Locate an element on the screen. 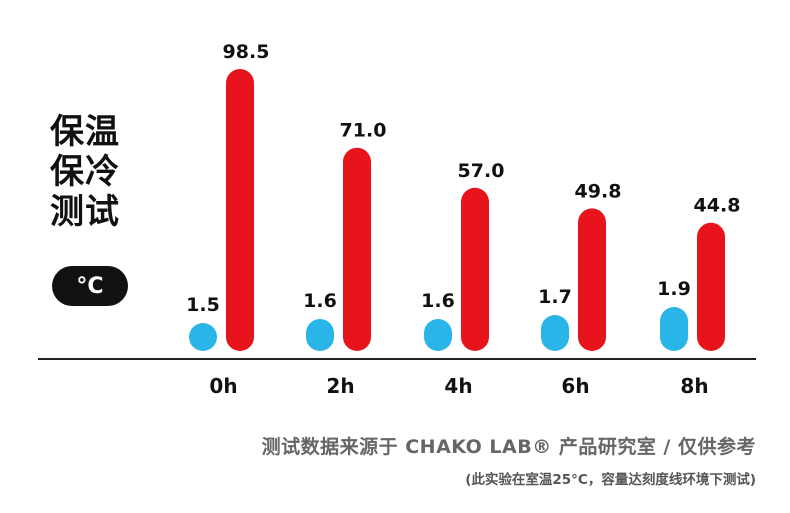 The height and width of the screenshot is (513, 790). bar-cold-4h is located at coordinates (438, 335).